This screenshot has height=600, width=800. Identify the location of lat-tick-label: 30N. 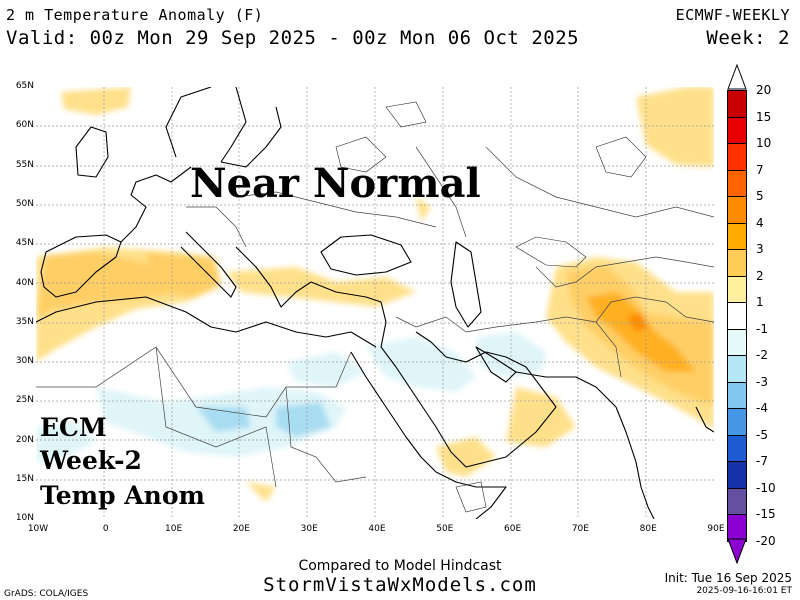
(24, 361).